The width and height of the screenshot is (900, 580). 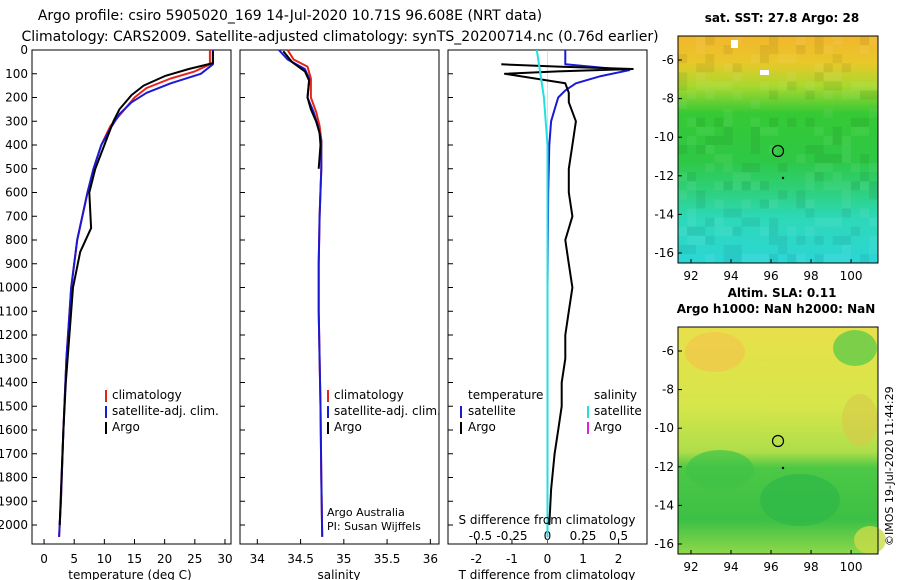 What do you see at coordinates (730, 567) in the screenshot?
I see `longitude-tick-label: 94` at bounding box center [730, 567].